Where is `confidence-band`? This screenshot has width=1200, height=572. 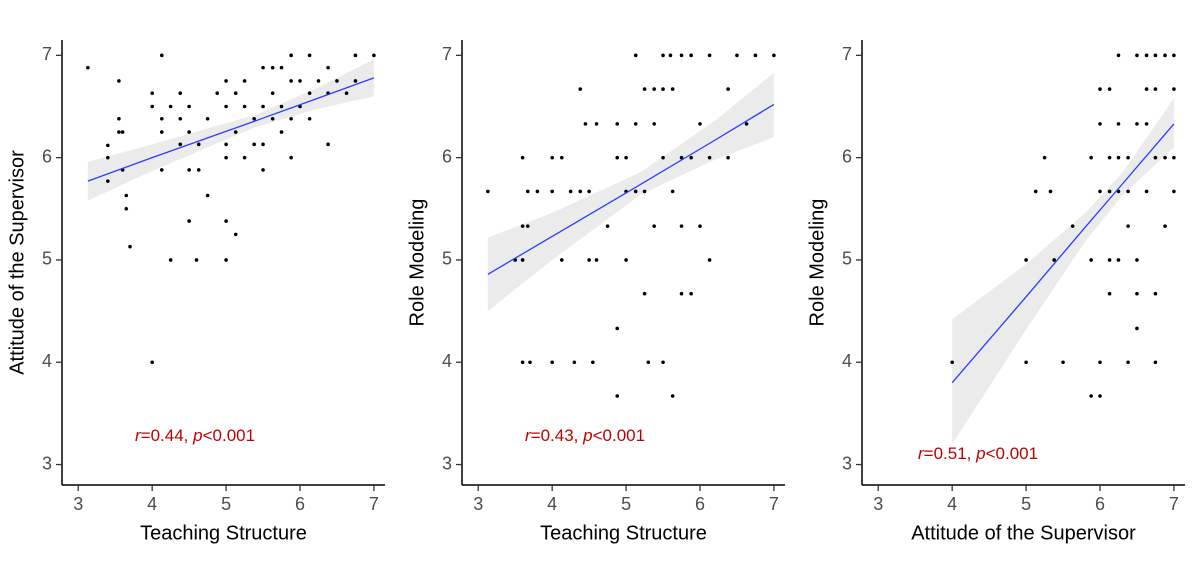
confidence-band is located at coordinates (1063, 271).